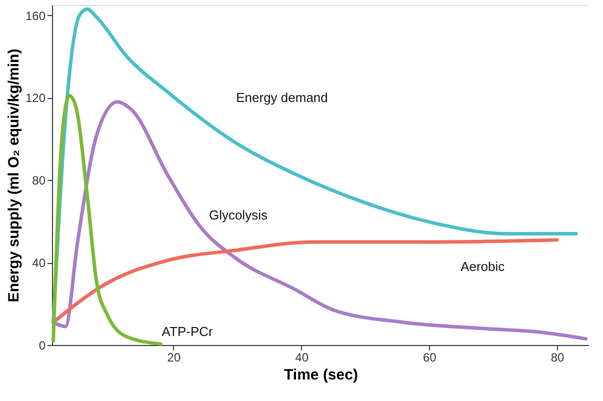 The height and width of the screenshot is (401, 603). I want to click on y-tick-label: 80, so click(39, 181).